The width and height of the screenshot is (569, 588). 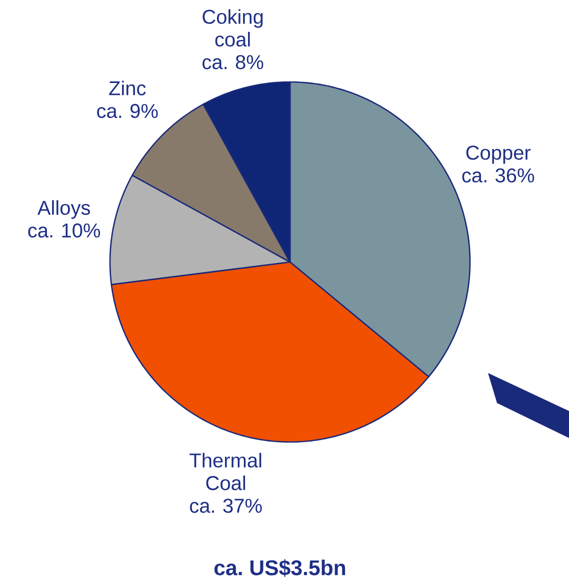 I want to click on data-label: ca. 36%, so click(x=498, y=175).